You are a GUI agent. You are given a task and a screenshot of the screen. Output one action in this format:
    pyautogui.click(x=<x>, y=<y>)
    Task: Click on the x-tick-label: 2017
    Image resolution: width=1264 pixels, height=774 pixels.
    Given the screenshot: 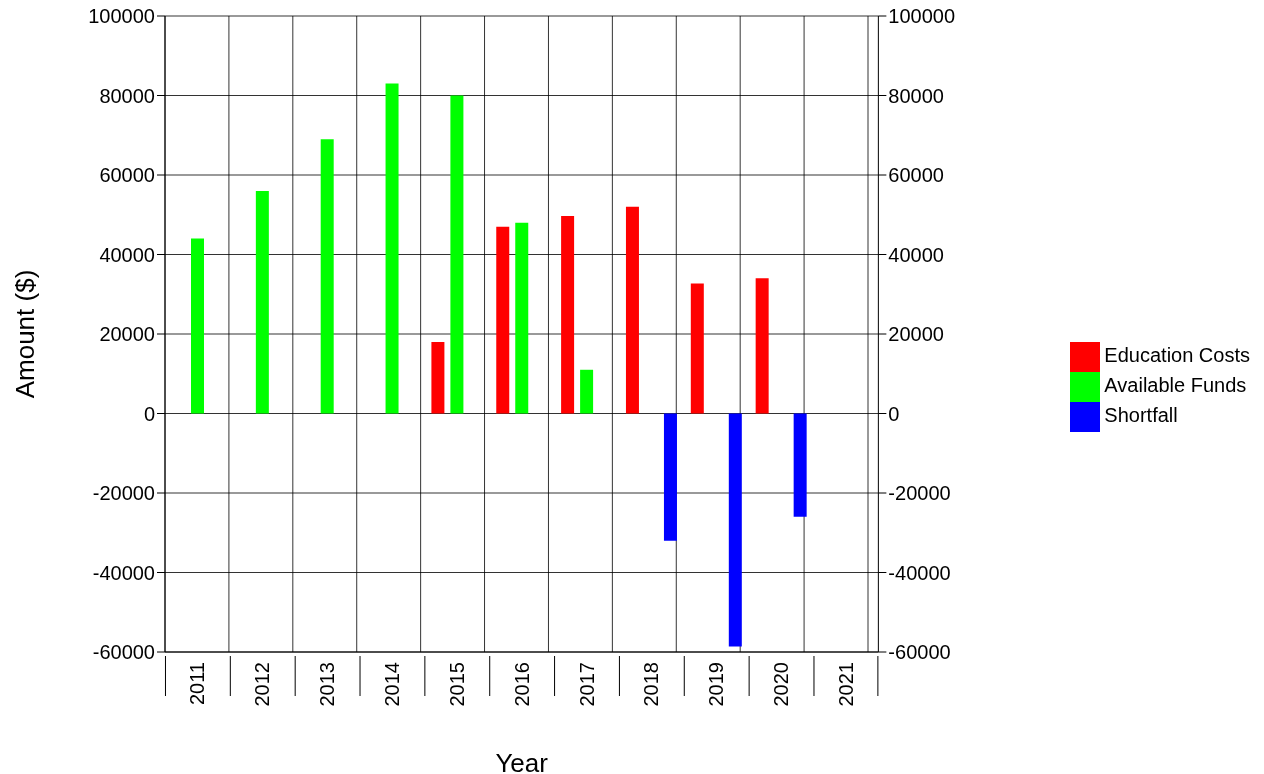 What is the action you would take?
    pyautogui.click(x=586, y=684)
    